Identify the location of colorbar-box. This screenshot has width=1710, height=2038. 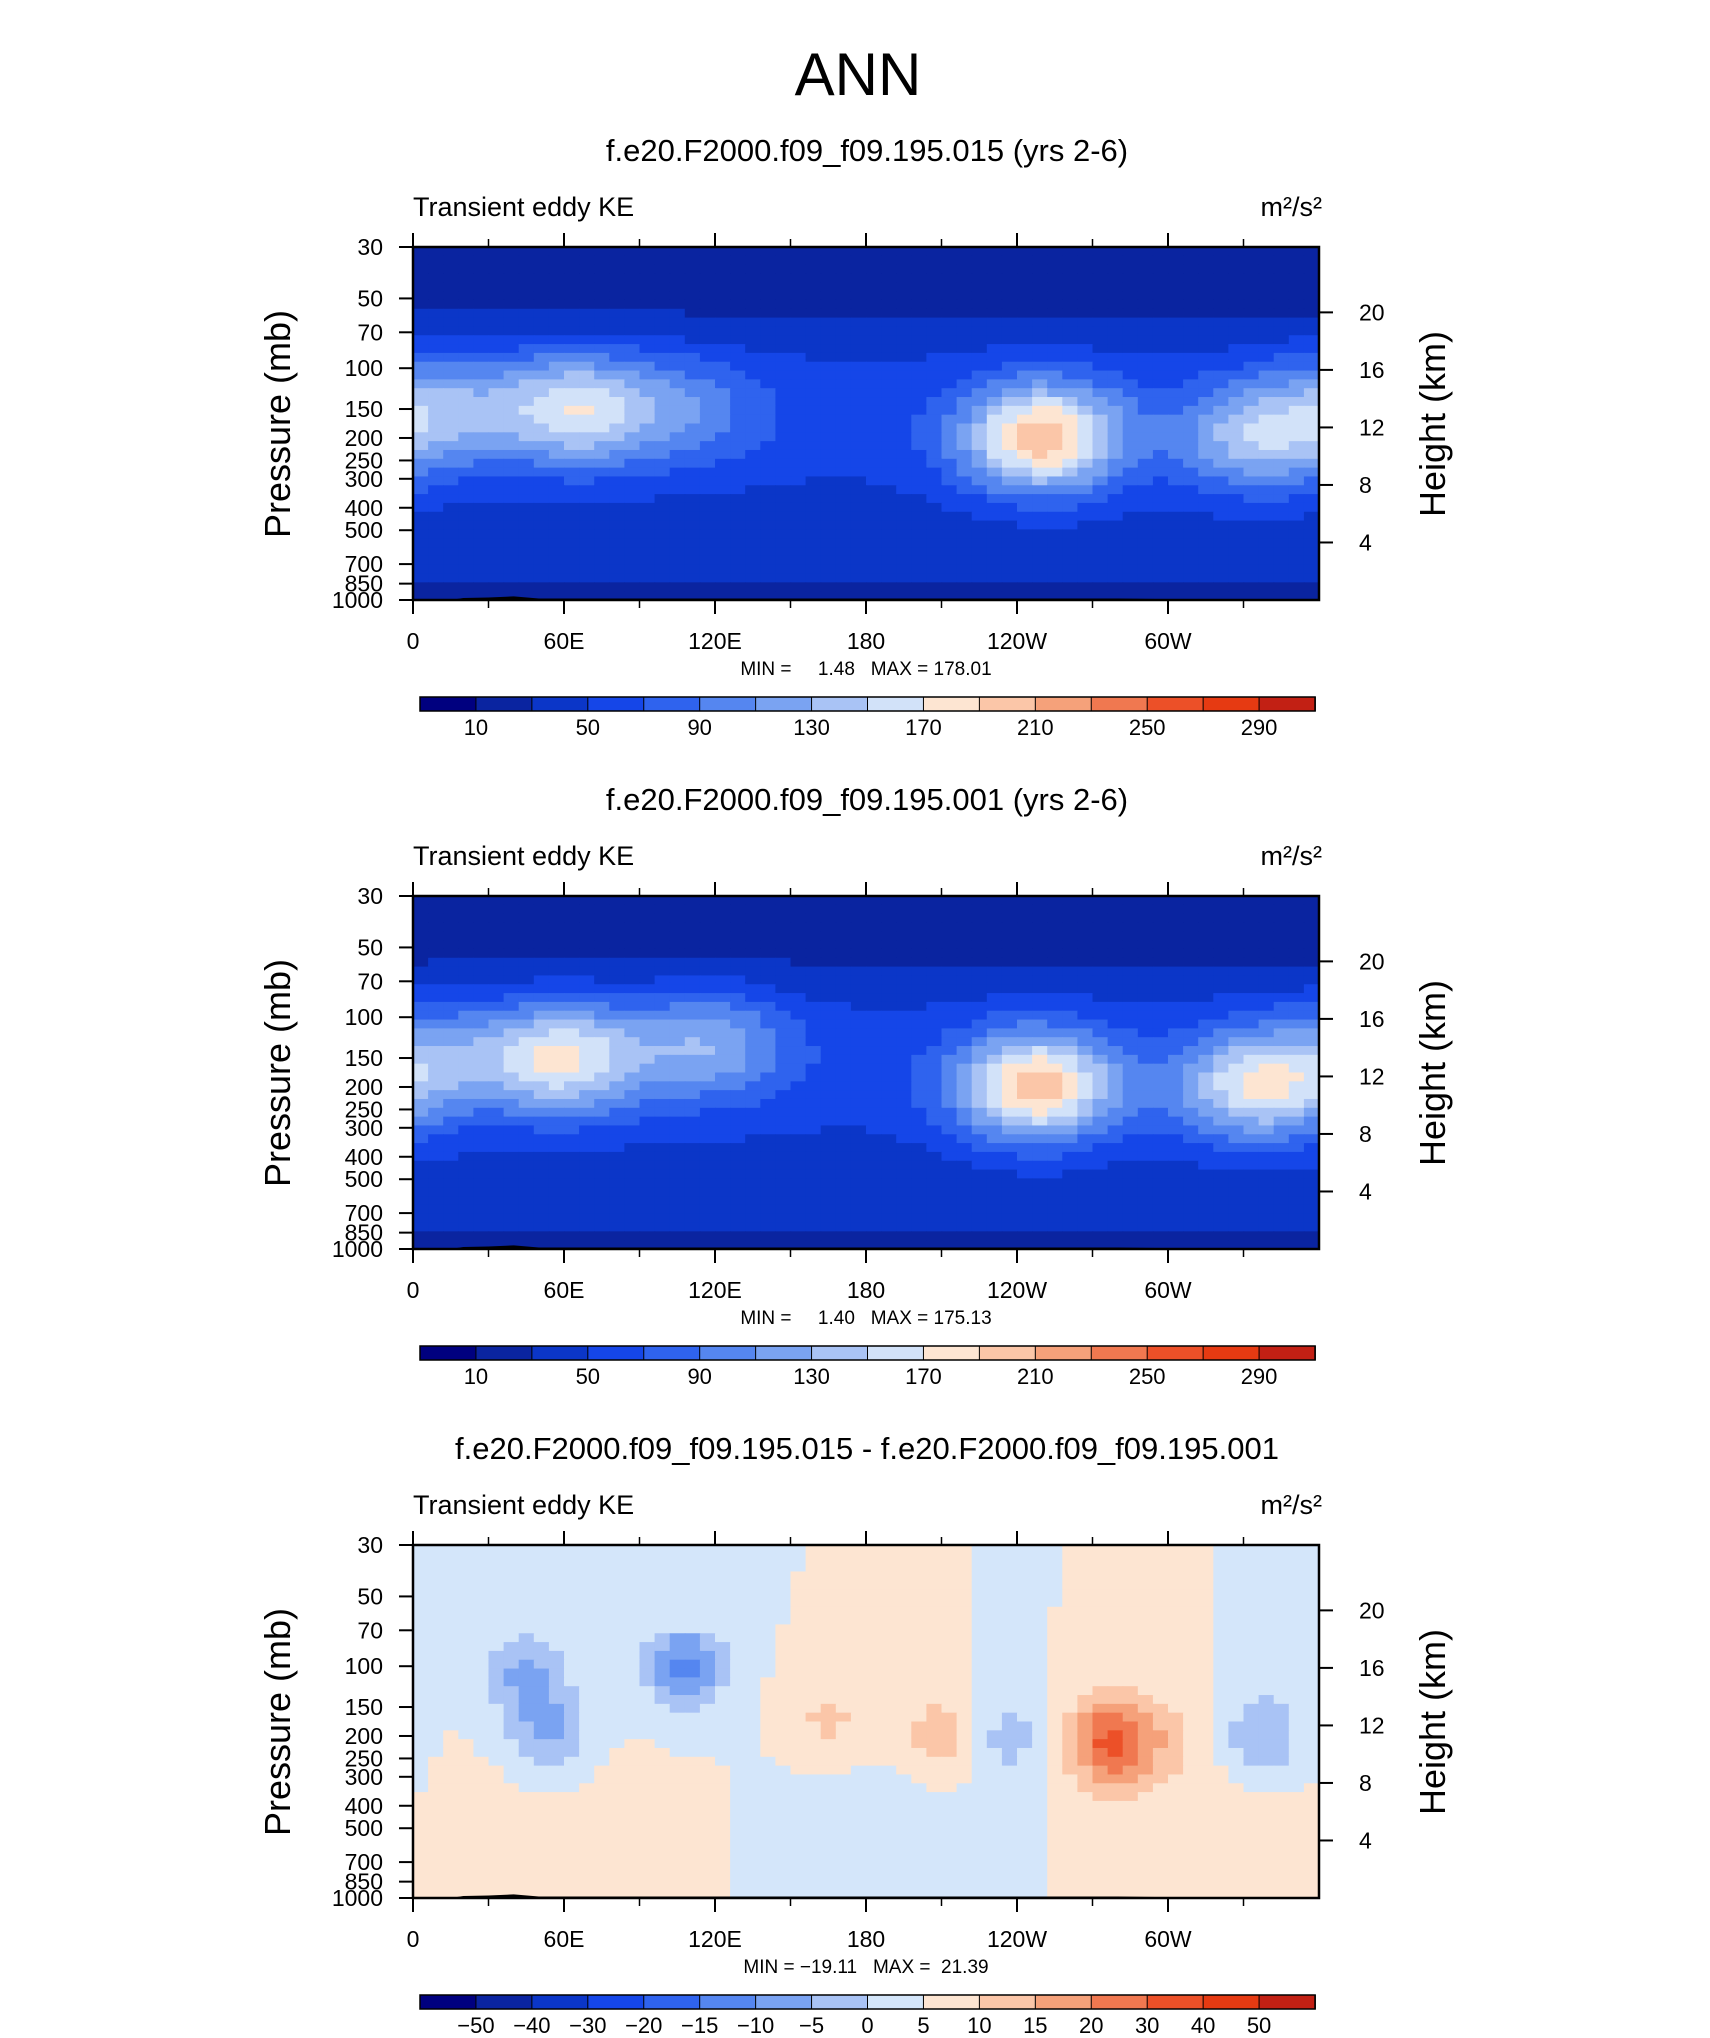
(1119, 1353).